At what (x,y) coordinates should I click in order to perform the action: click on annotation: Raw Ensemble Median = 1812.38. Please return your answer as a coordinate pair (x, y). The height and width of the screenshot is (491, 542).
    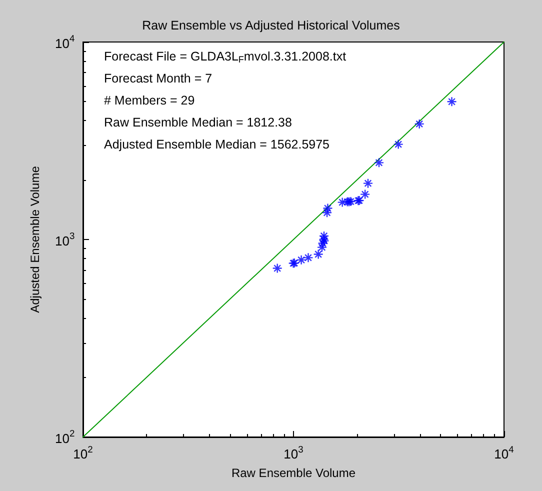
    Looking at the image, I should click on (198, 123).